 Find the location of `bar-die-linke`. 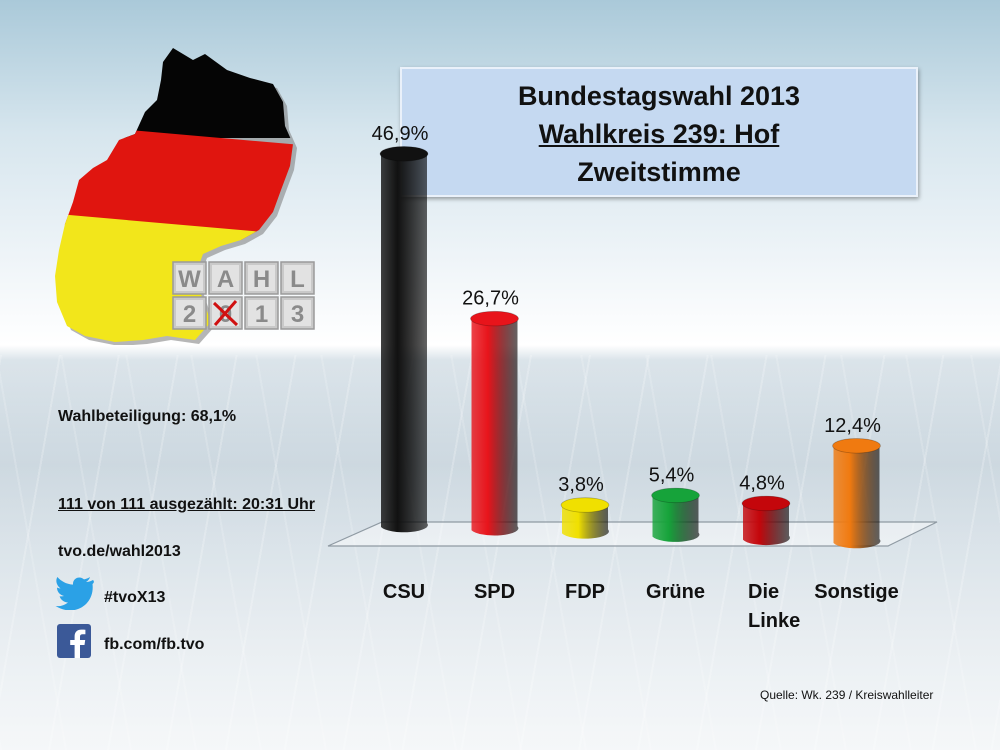

bar-die-linke is located at coordinates (766, 520).